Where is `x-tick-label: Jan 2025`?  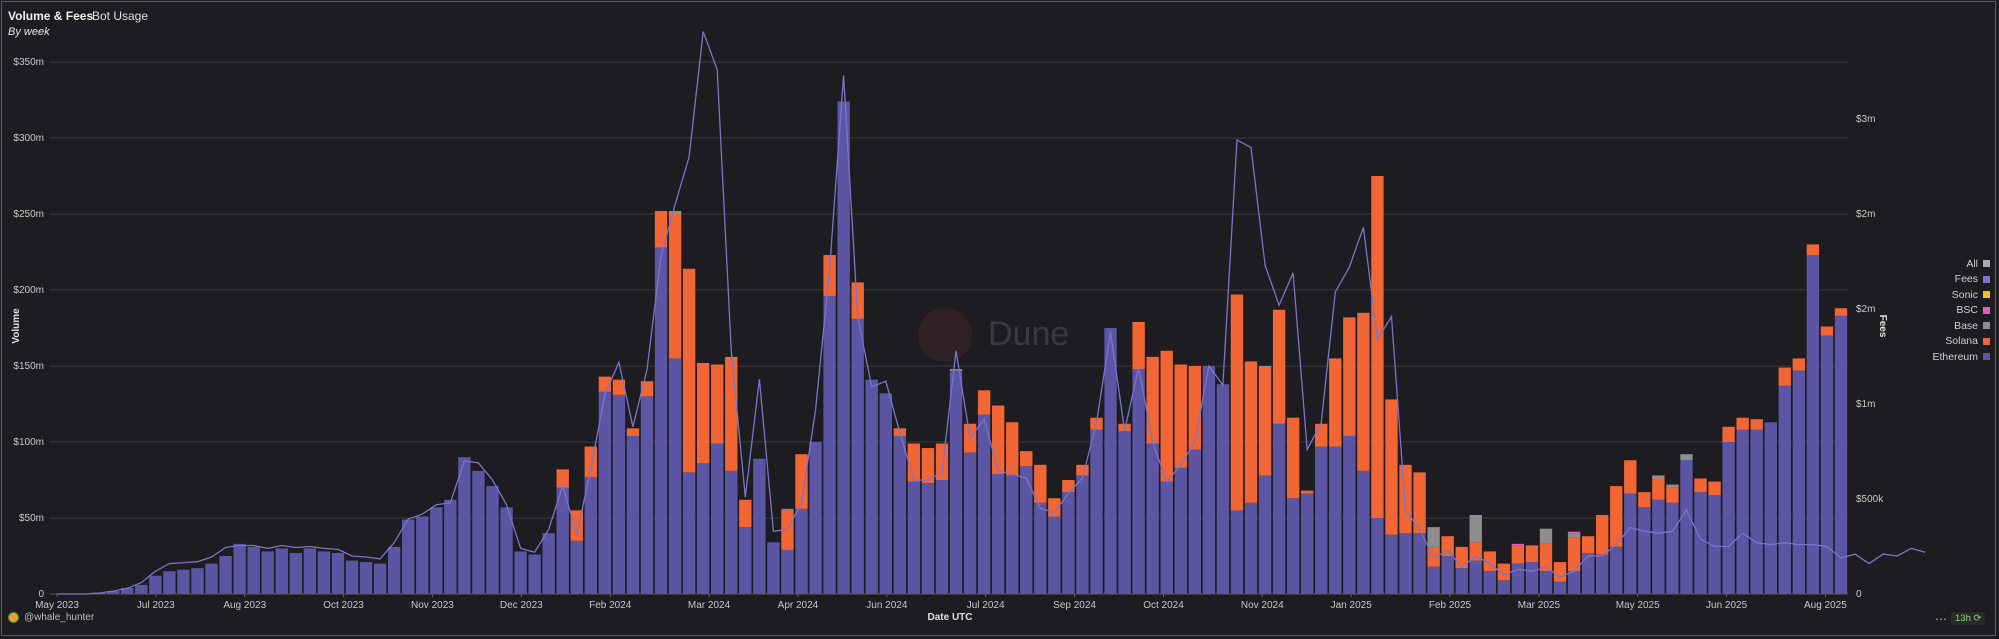
x-tick-label: Jan 2025 is located at coordinates (1352, 605).